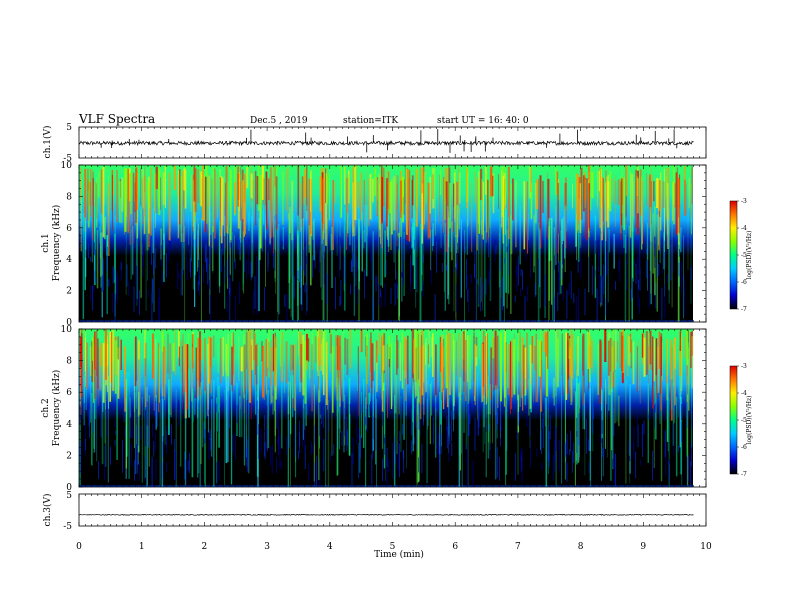 This screenshot has width=792, height=612. Describe the element at coordinates (69, 362) in the screenshot. I see `frequency-tick-label: 8` at that location.